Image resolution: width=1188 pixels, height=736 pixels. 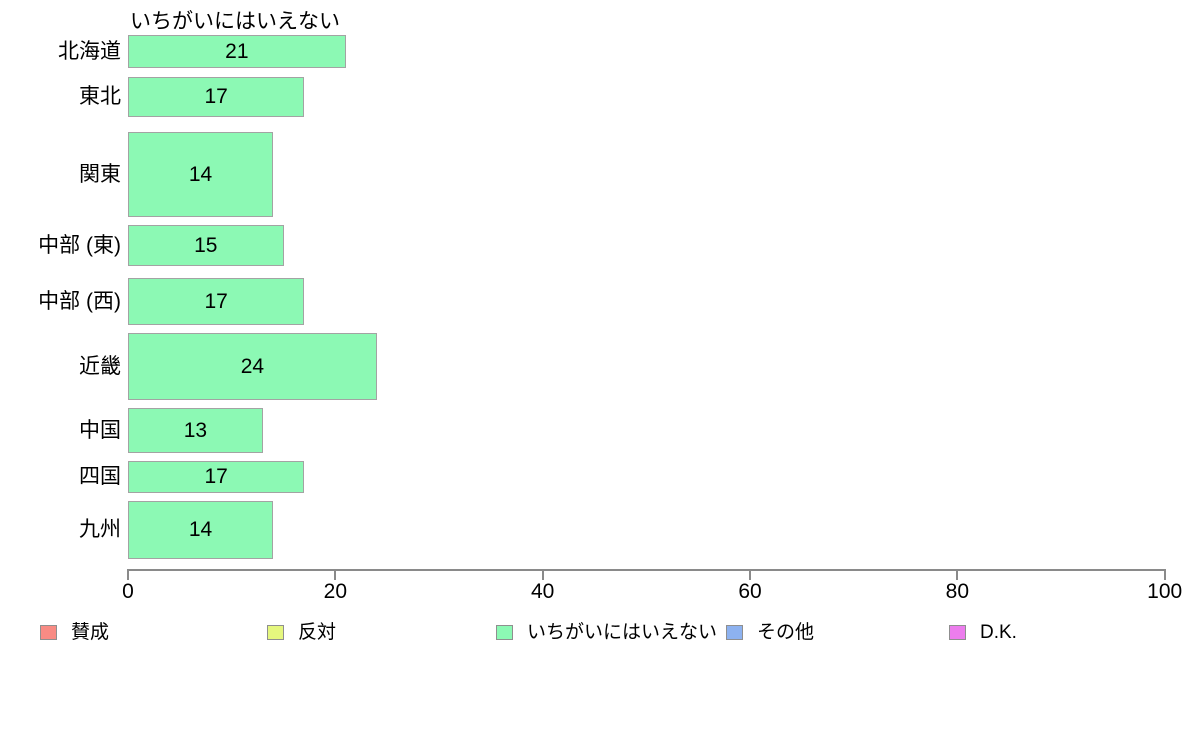 What do you see at coordinates (100, 476) in the screenshot?
I see `category-label: 四国` at bounding box center [100, 476].